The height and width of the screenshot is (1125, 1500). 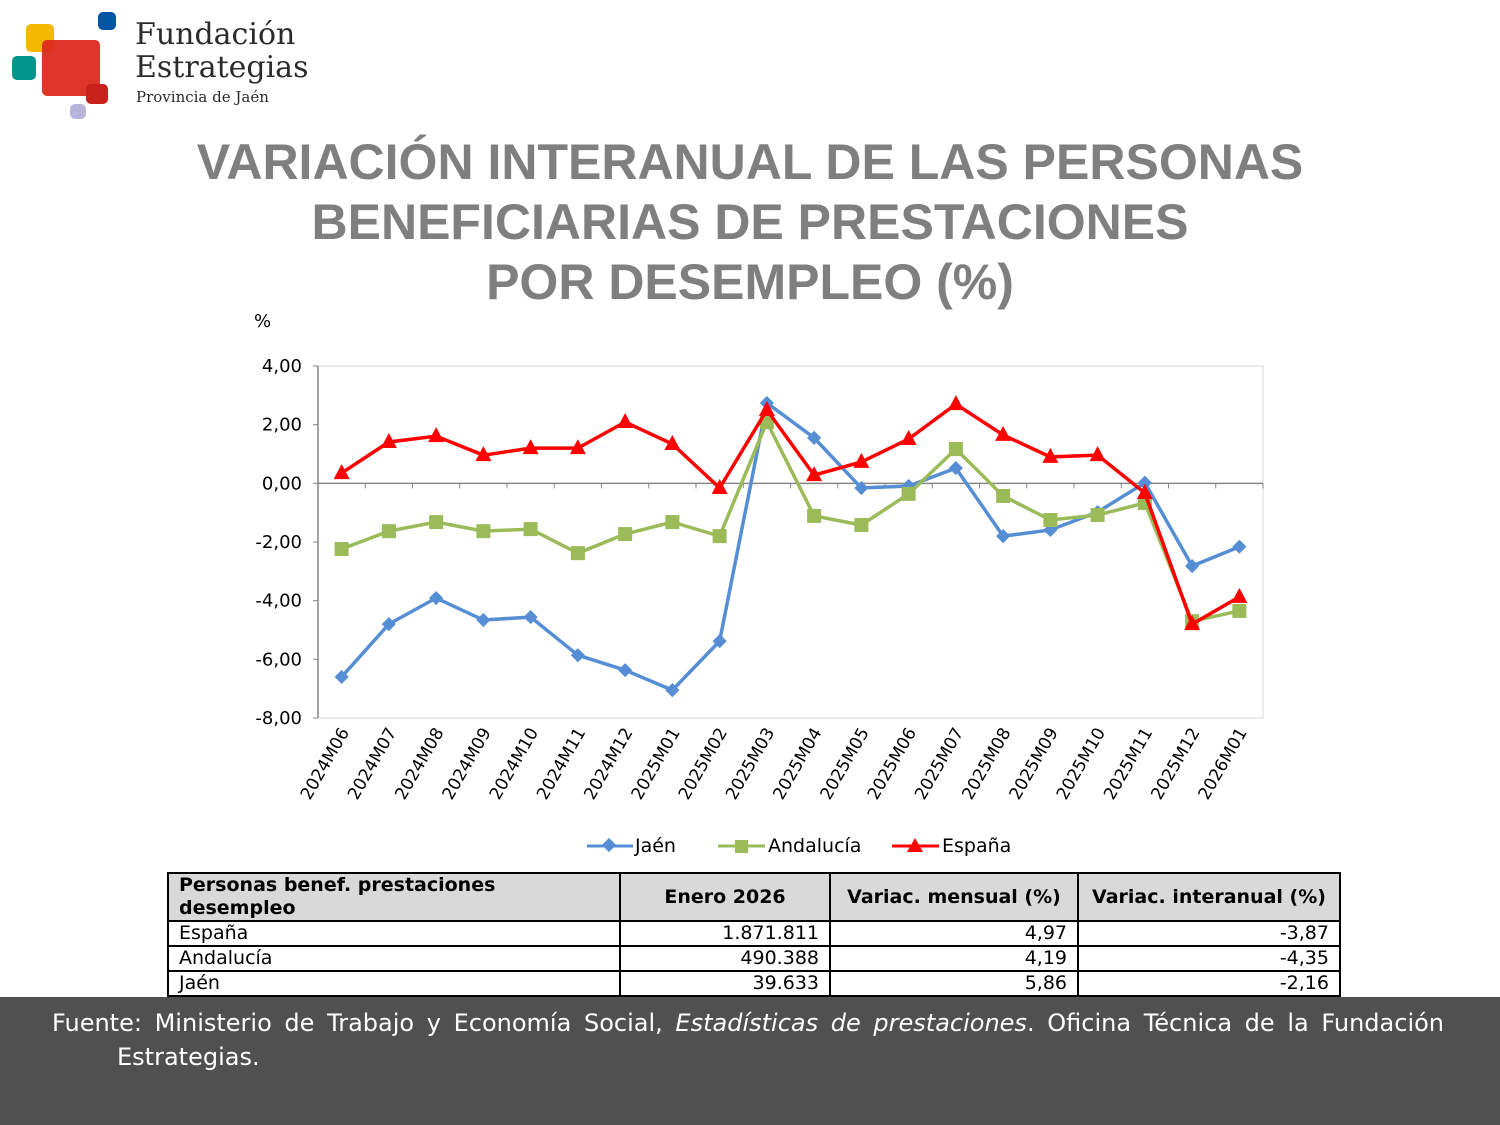 I want to click on y-tick-label: -2,00, so click(x=278, y=542).